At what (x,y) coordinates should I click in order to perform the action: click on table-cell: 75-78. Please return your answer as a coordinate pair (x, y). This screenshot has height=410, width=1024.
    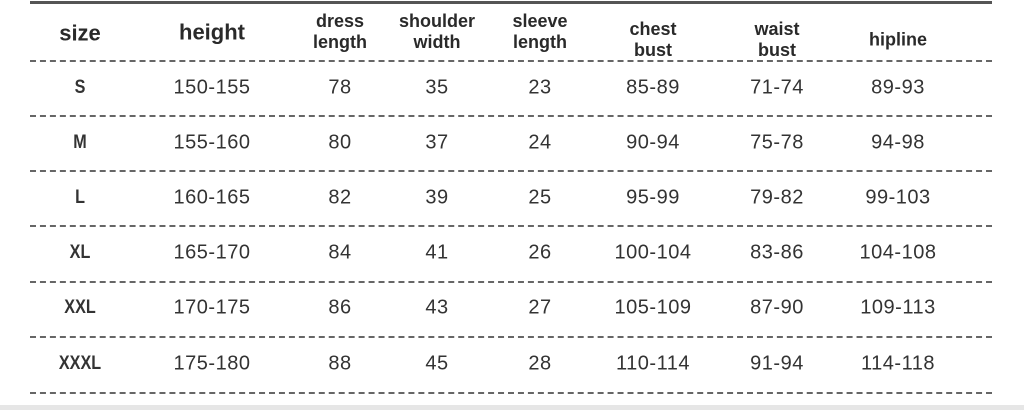
    Looking at the image, I should click on (777, 142).